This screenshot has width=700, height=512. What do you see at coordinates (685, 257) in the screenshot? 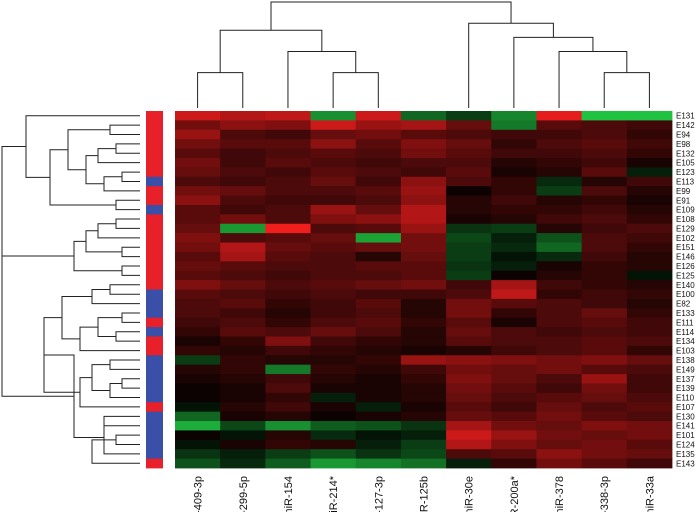
I see `row-label: E146` at bounding box center [685, 257].